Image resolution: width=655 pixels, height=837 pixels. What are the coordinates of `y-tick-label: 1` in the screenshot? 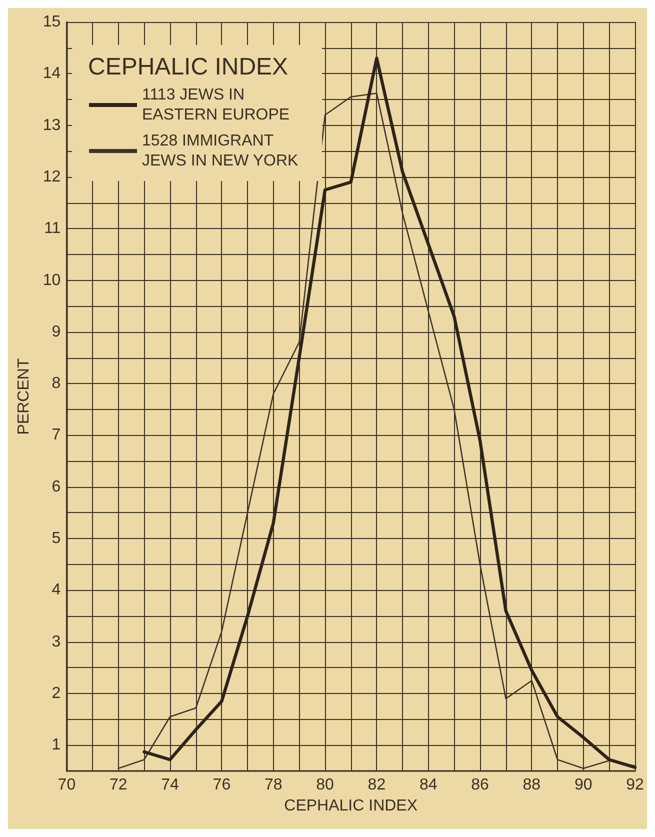 It's located at (56, 745).